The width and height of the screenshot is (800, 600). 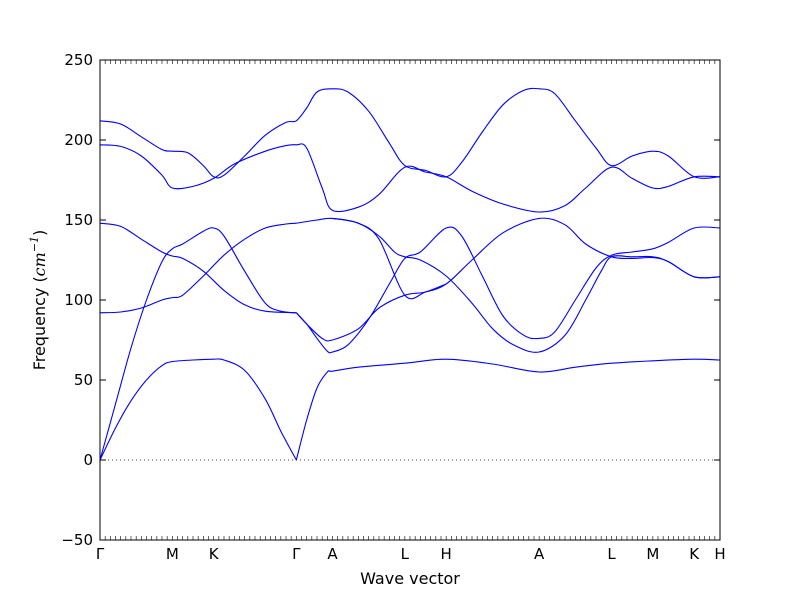 I want to click on y-tick-label: 250, so click(x=78, y=60).